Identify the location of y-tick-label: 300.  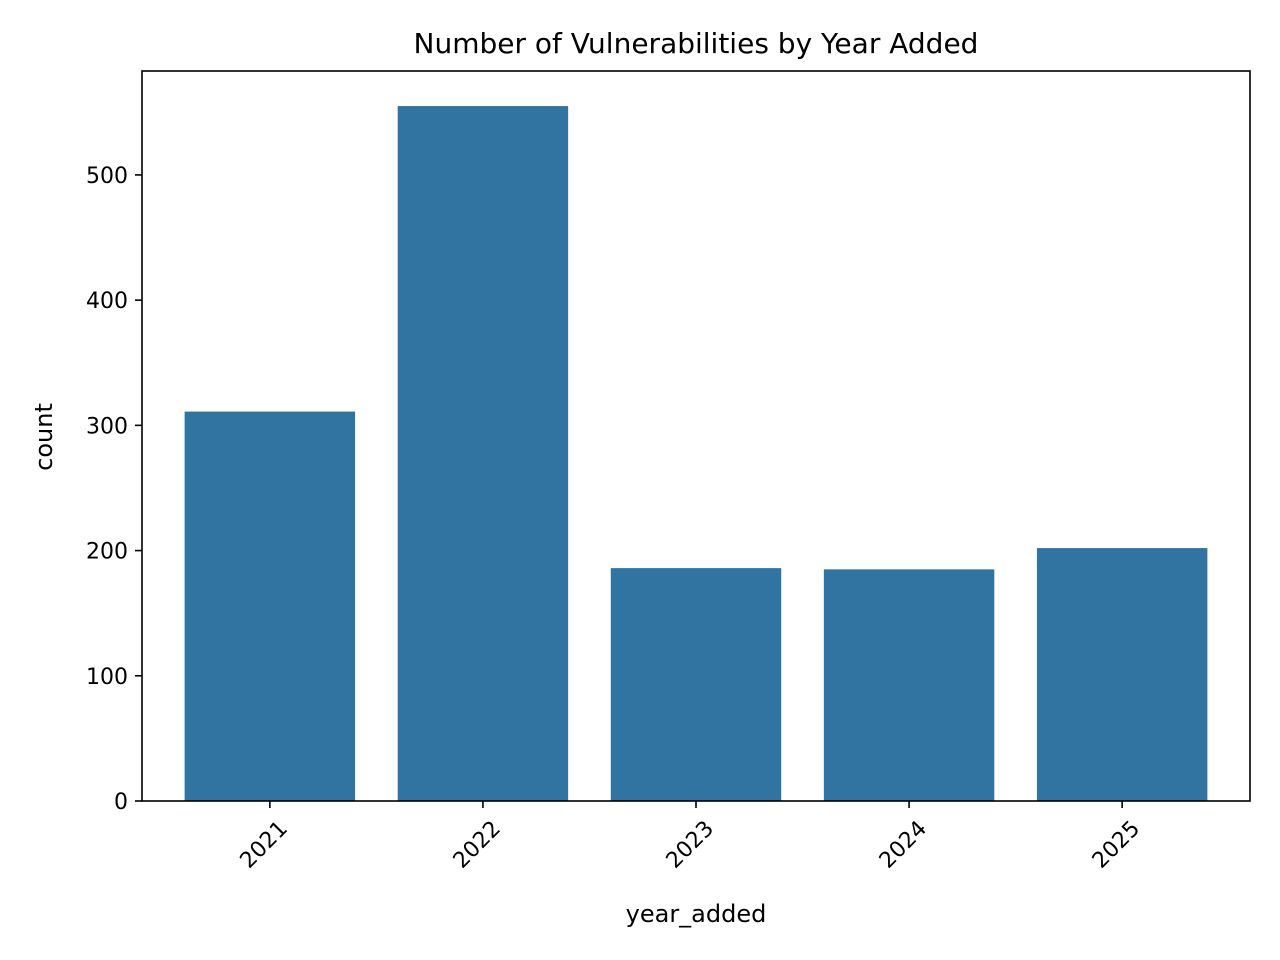
(107, 426).